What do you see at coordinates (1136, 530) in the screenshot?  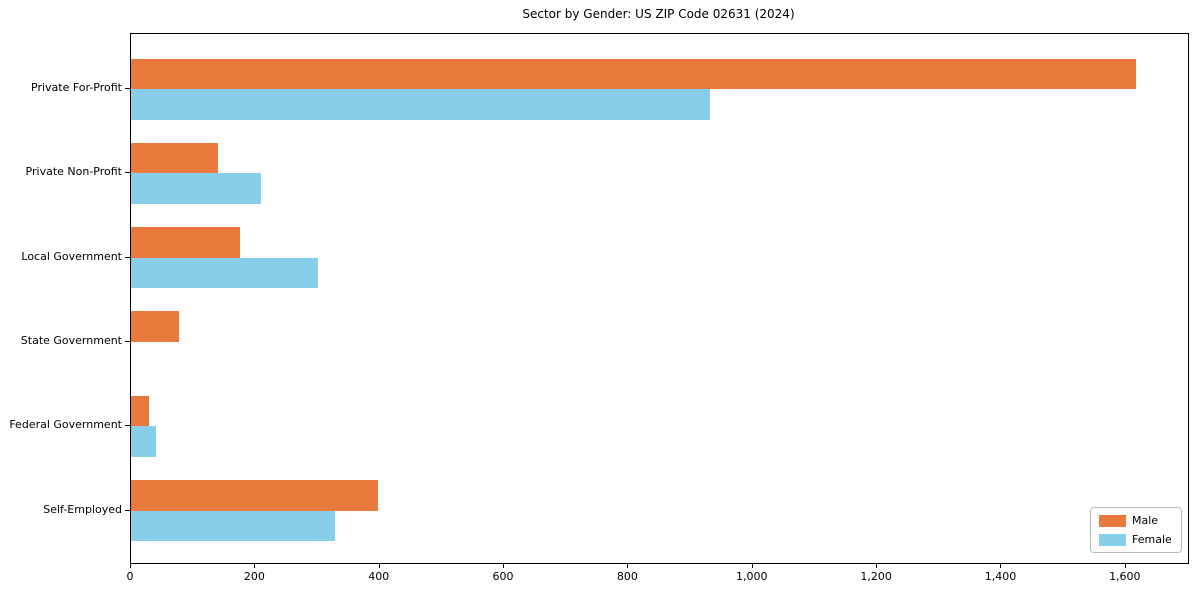 I see `legend: Male Female` at bounding box center [1136, 530].